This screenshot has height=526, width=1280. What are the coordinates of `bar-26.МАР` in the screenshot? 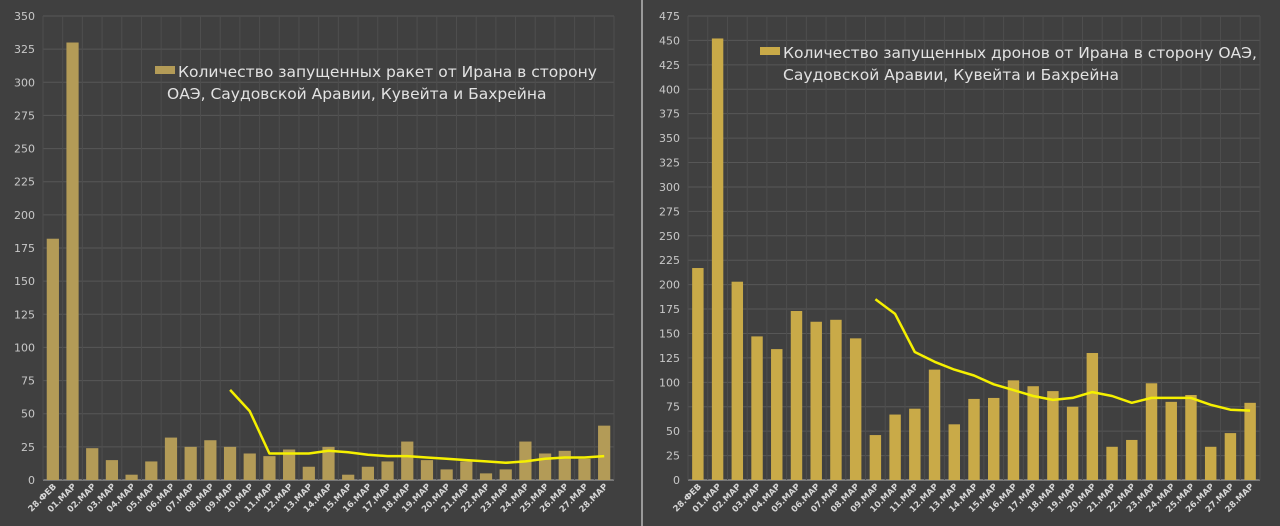 It's located at (564, 465).